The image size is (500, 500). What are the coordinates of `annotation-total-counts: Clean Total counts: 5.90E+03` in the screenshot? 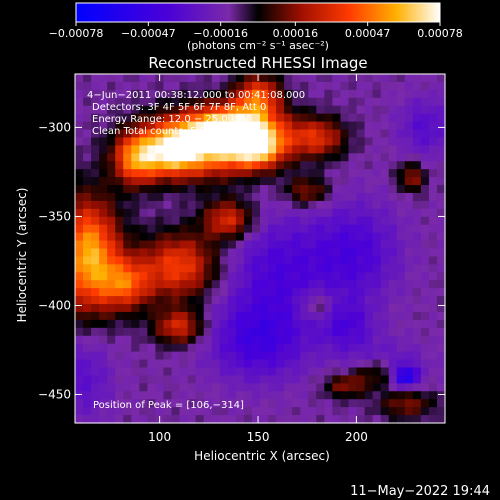 It's located at (166, 131).